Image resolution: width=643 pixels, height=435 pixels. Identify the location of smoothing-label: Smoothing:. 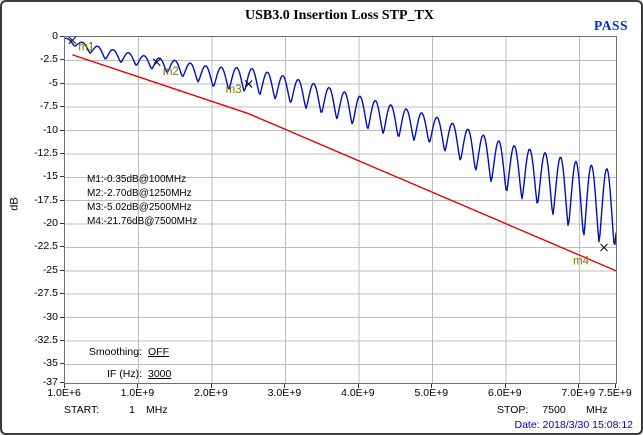
(115, 352).